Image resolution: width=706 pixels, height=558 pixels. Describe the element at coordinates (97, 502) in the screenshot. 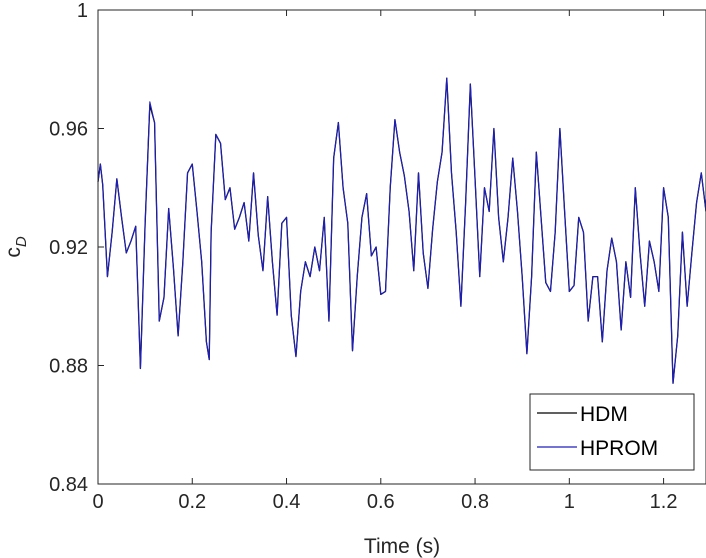

I see `x-tick-label: 0` at that location.